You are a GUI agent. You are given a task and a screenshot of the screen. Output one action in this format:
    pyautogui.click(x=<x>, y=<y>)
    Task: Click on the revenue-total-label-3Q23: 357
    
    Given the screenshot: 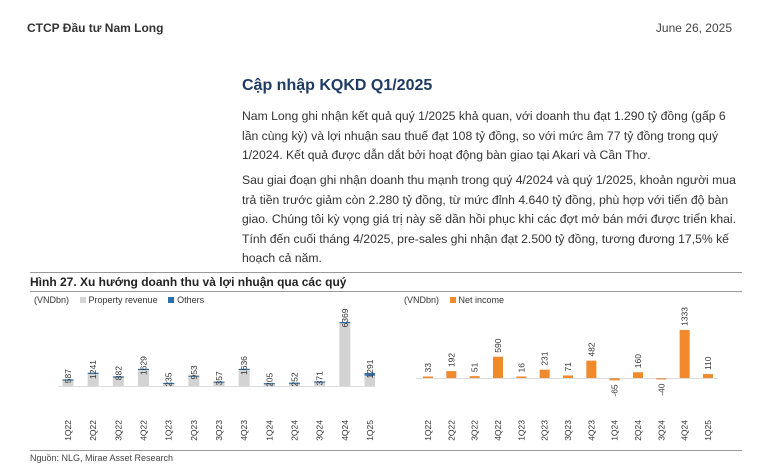 What is the action you would take?
    pyautogui.click(x=219, y=378)
    